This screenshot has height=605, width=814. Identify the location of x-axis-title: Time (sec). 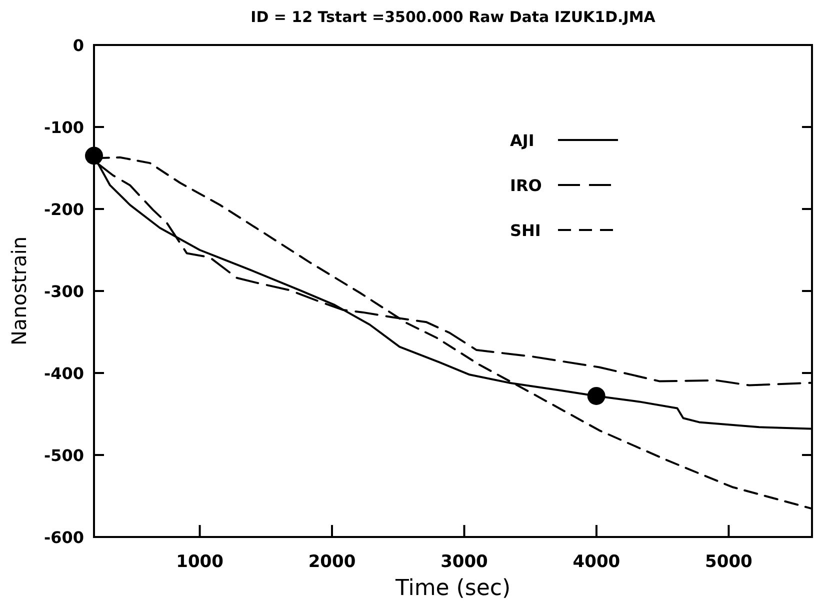
(452, 588).